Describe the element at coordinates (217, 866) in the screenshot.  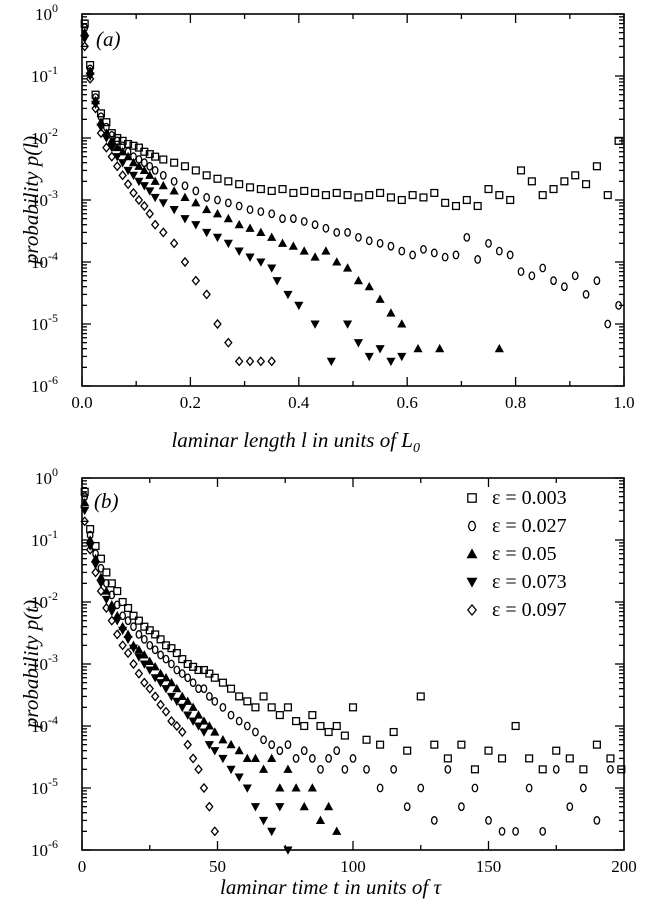
I see `panel-b-x-tick-label: 50` at that location.